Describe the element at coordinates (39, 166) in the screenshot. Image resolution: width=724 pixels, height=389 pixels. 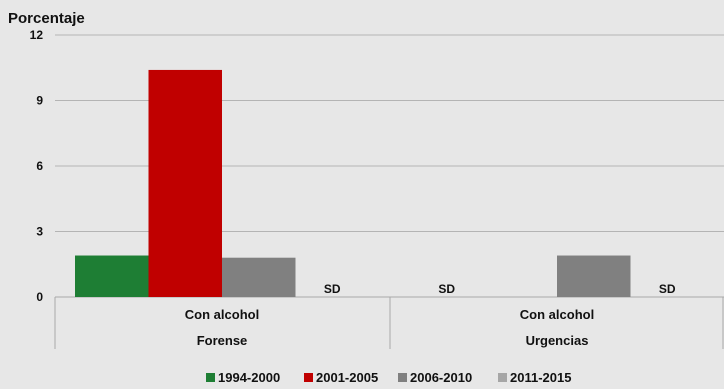
I see `y-tick-label: 6` at that location.